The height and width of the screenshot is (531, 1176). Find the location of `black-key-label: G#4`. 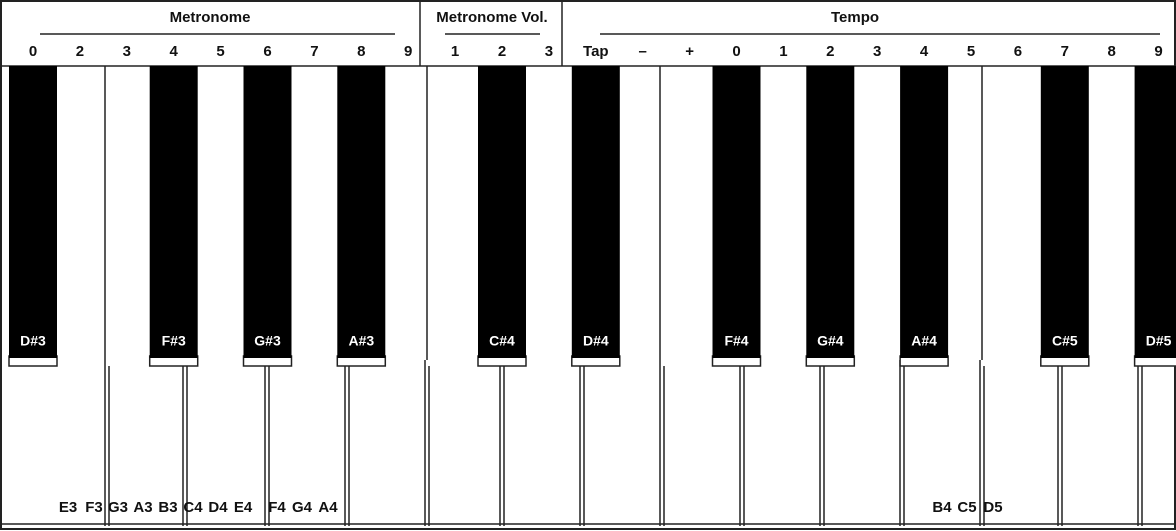

black-key-label: G#4 is located at coordinates (830, 341).